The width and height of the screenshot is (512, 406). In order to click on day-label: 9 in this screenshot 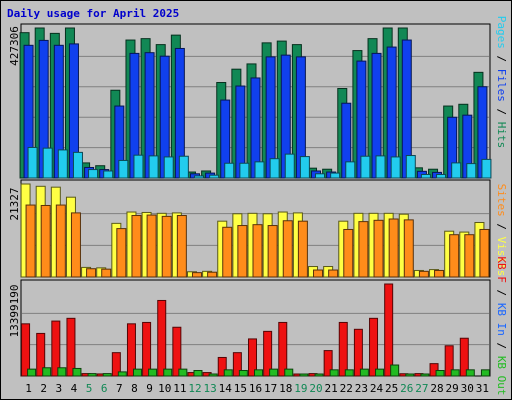, I will do `click(149, 388)`.